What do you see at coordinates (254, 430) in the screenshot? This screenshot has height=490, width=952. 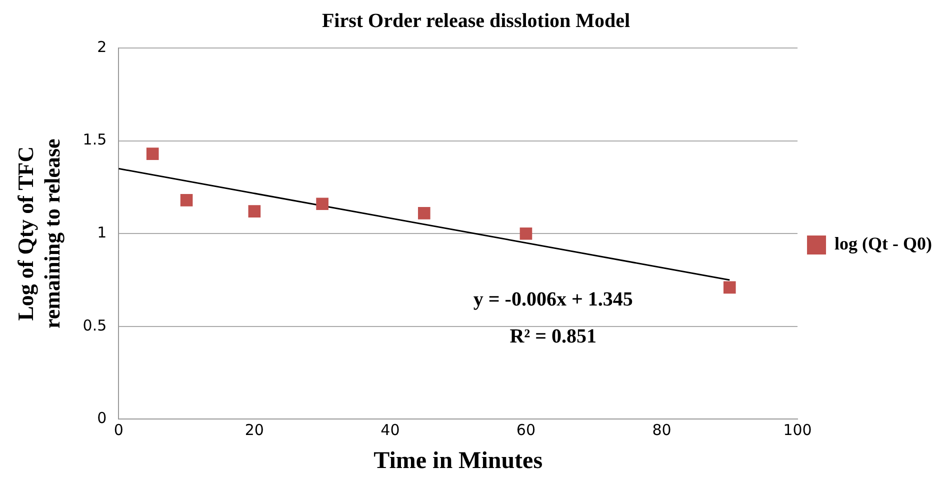 I see `x-tick-label: 20` at bounding box center [254, 430].